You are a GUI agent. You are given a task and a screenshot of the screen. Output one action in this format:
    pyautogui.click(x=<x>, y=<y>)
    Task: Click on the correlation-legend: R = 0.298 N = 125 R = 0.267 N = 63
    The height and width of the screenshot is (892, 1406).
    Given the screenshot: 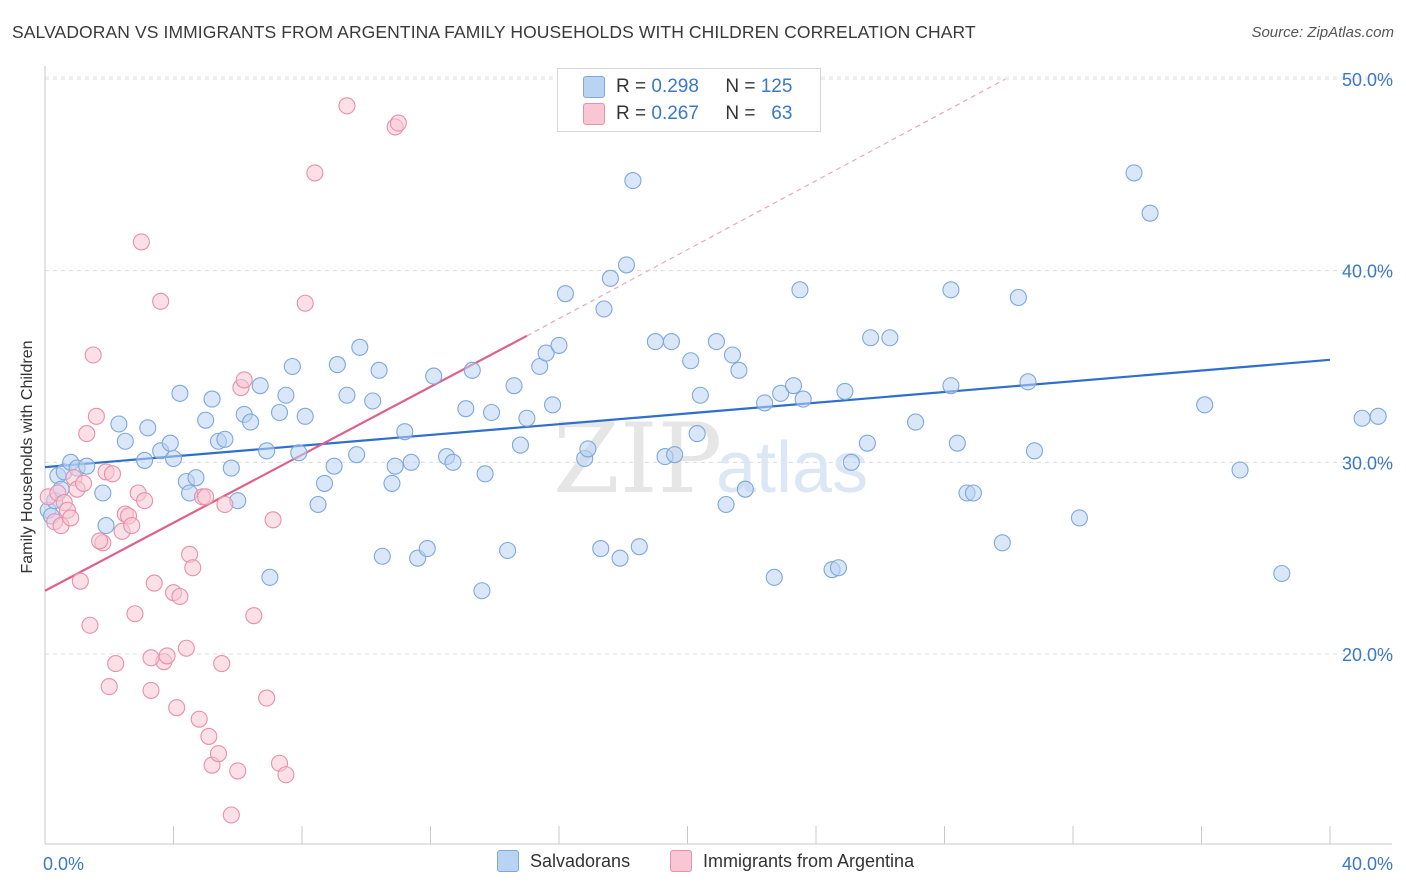 What is the action you would take?
    pyautogui.click(x=689, y=100)
    